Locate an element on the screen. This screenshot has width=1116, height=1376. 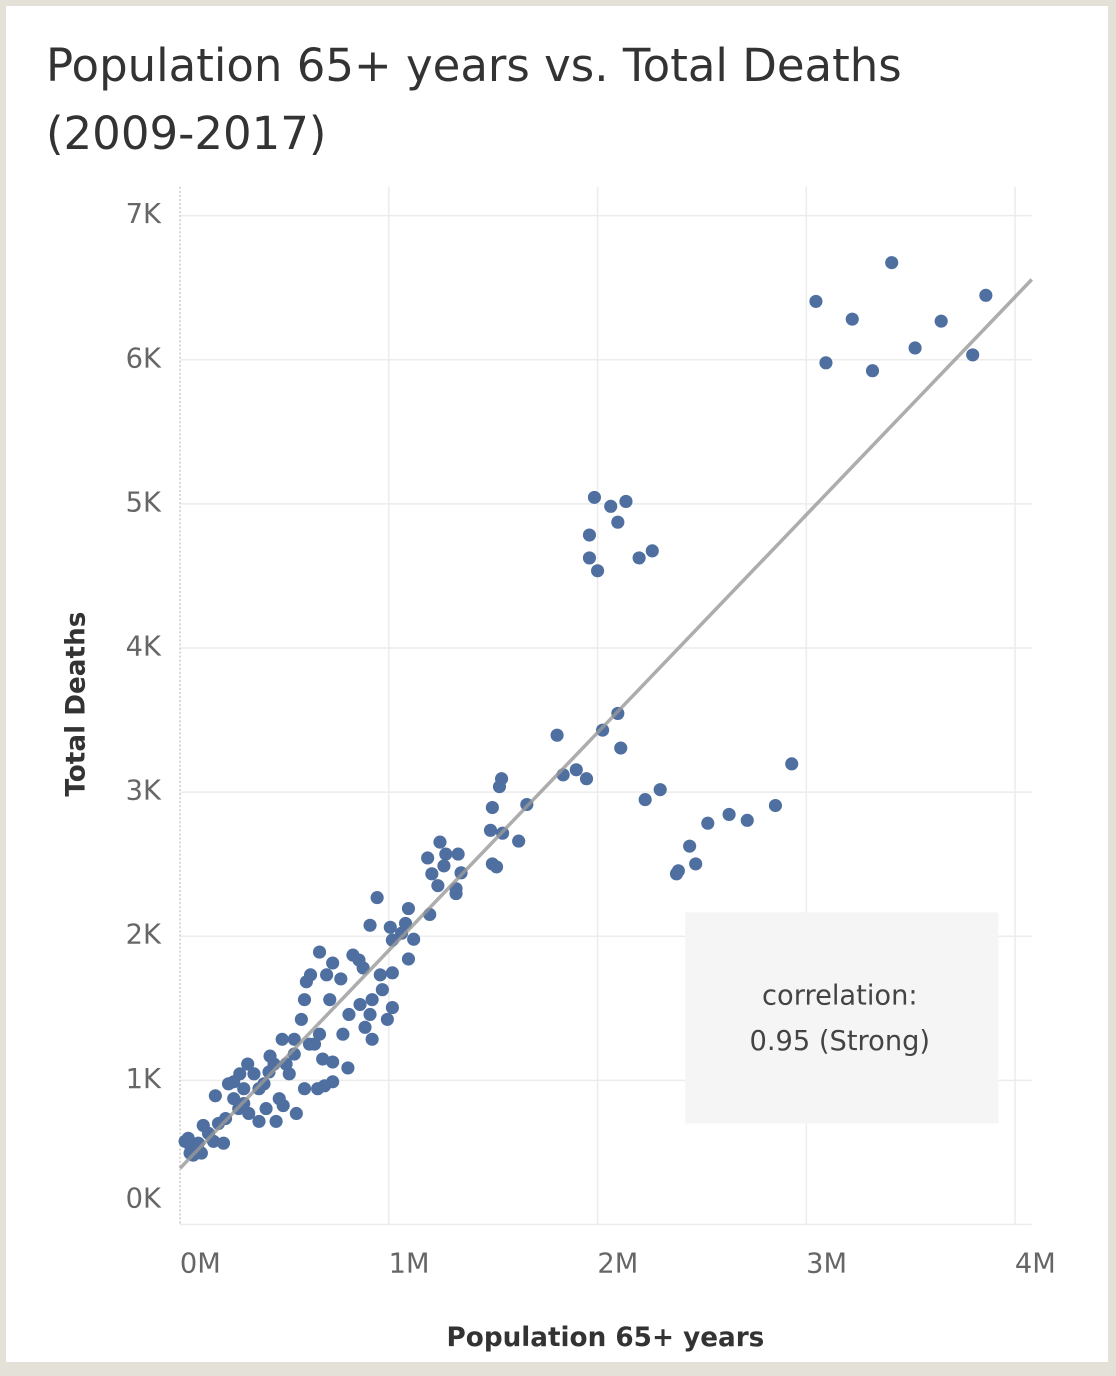
y-tick-label: 1K is located at coordinates (144, 1079).